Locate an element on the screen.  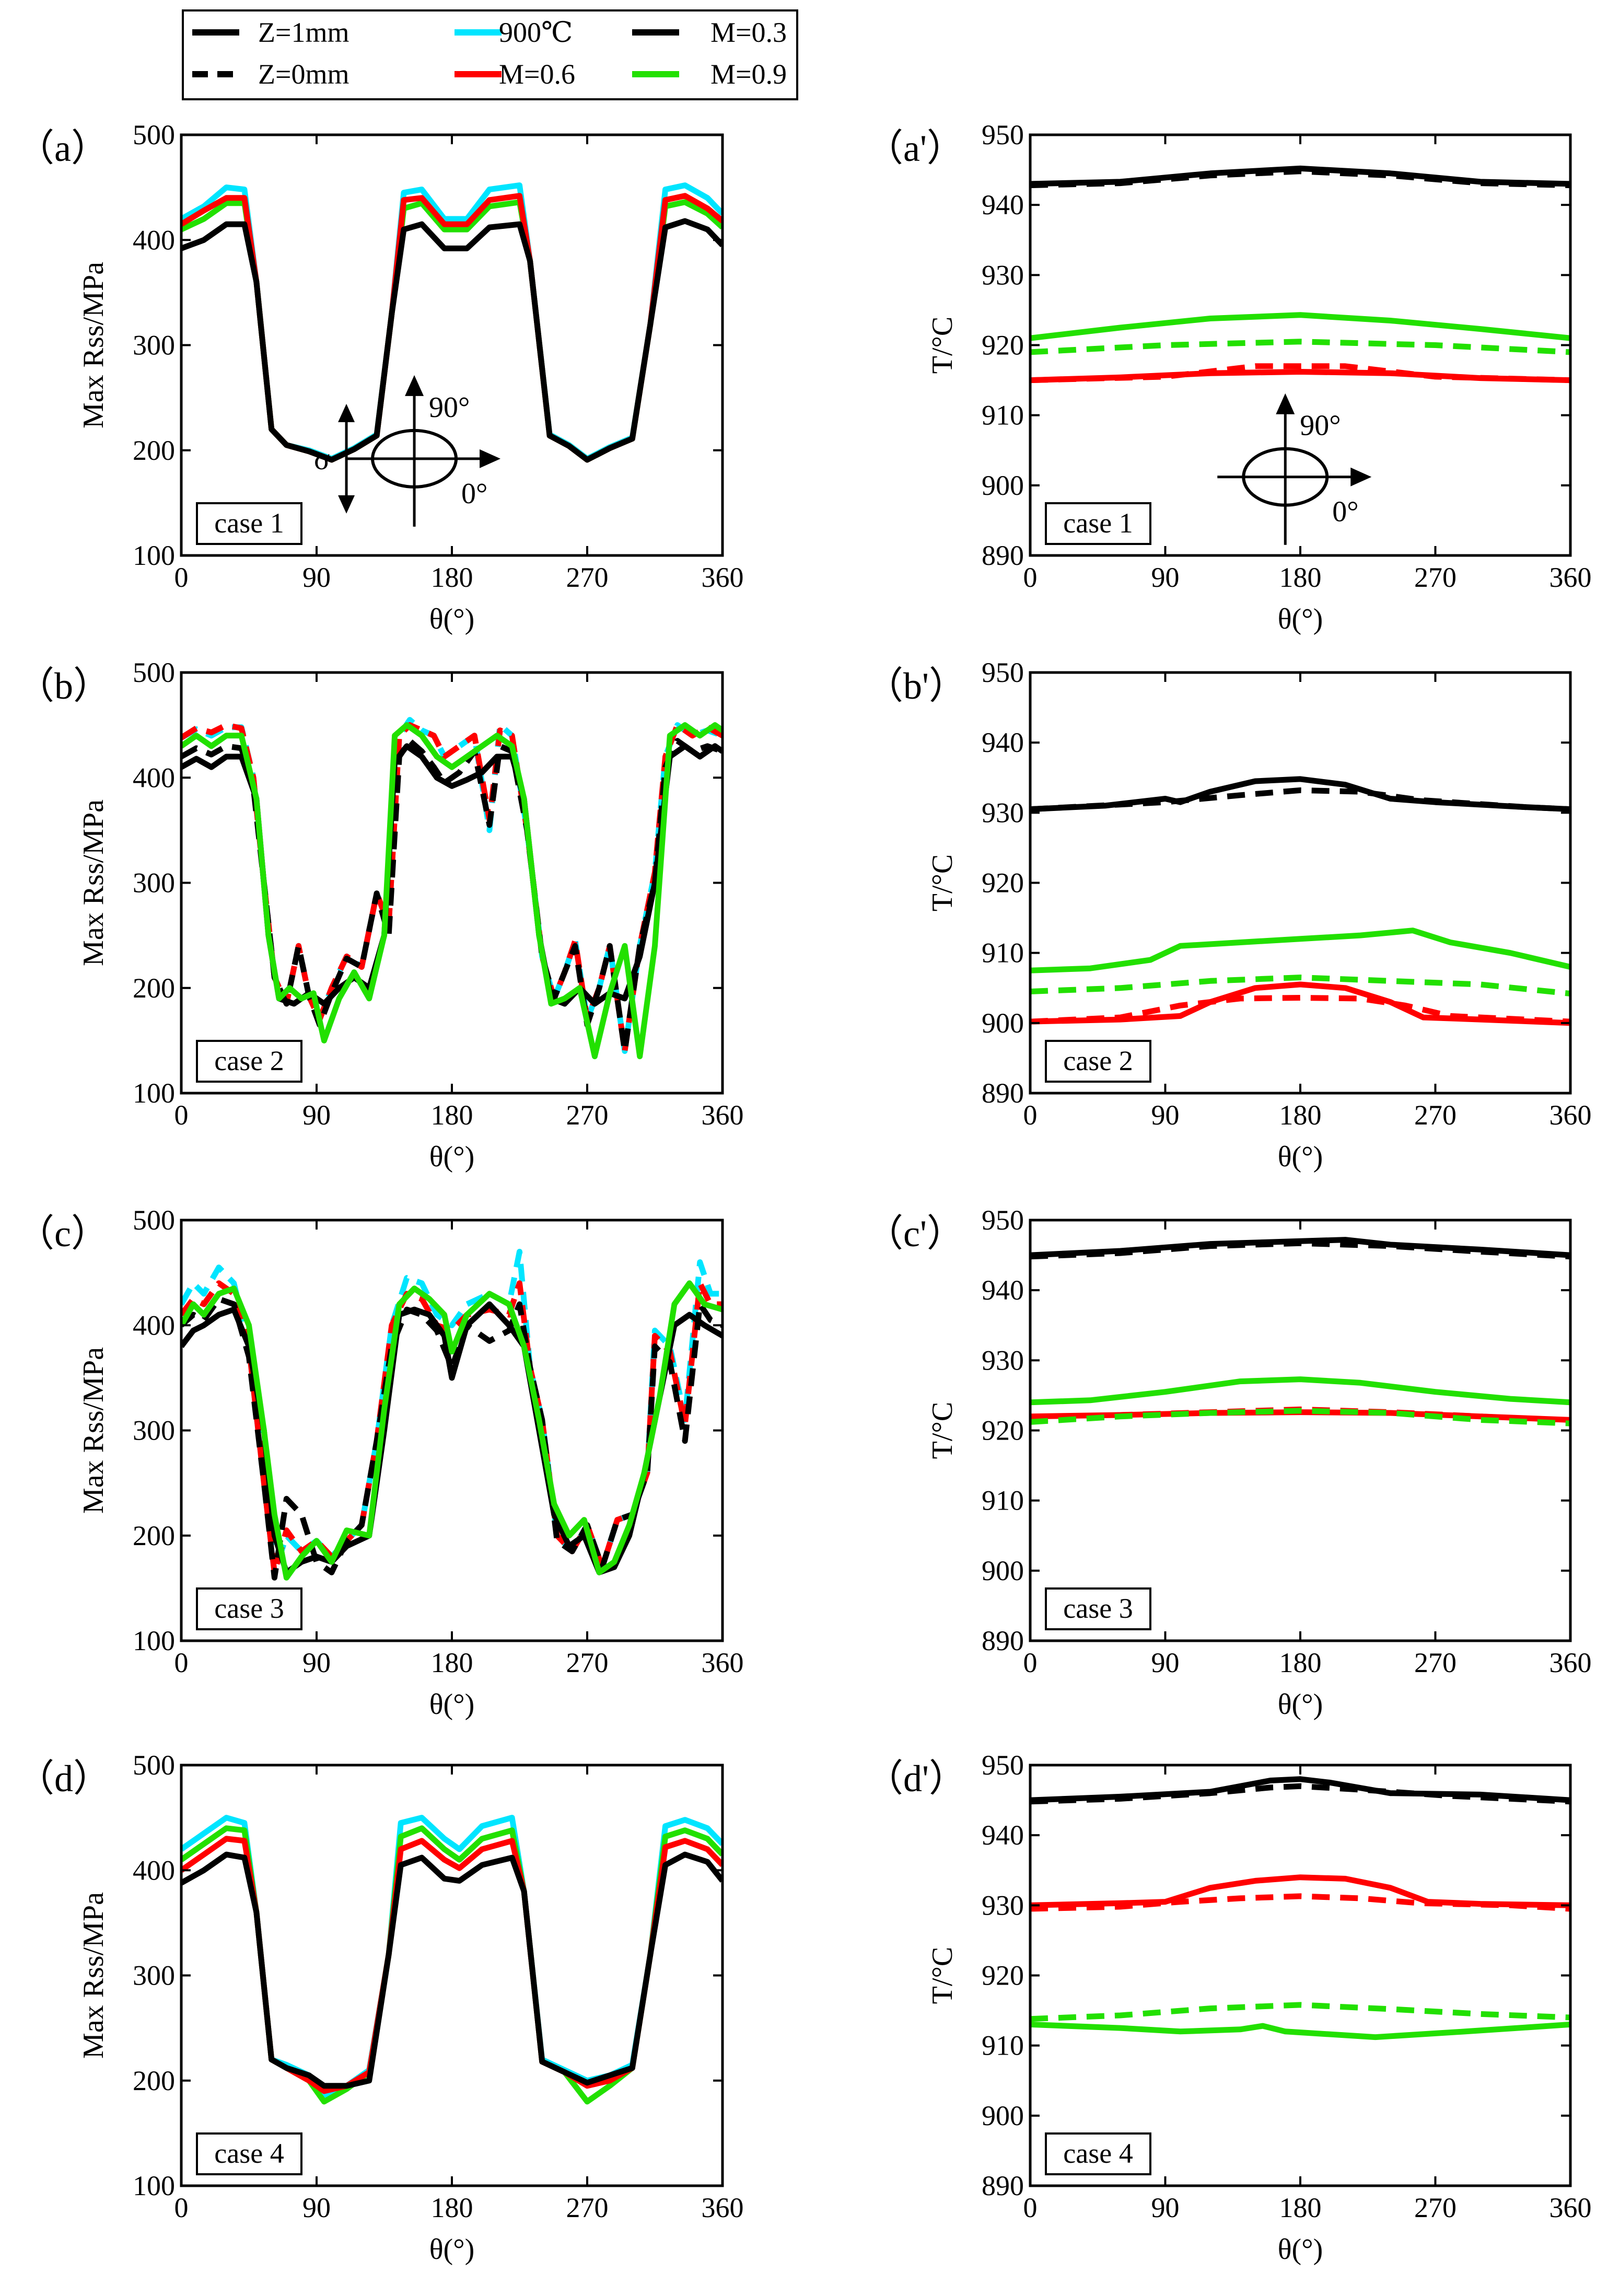
orientation-inset: 90° 0° σ is located at coordinates (407, 451).